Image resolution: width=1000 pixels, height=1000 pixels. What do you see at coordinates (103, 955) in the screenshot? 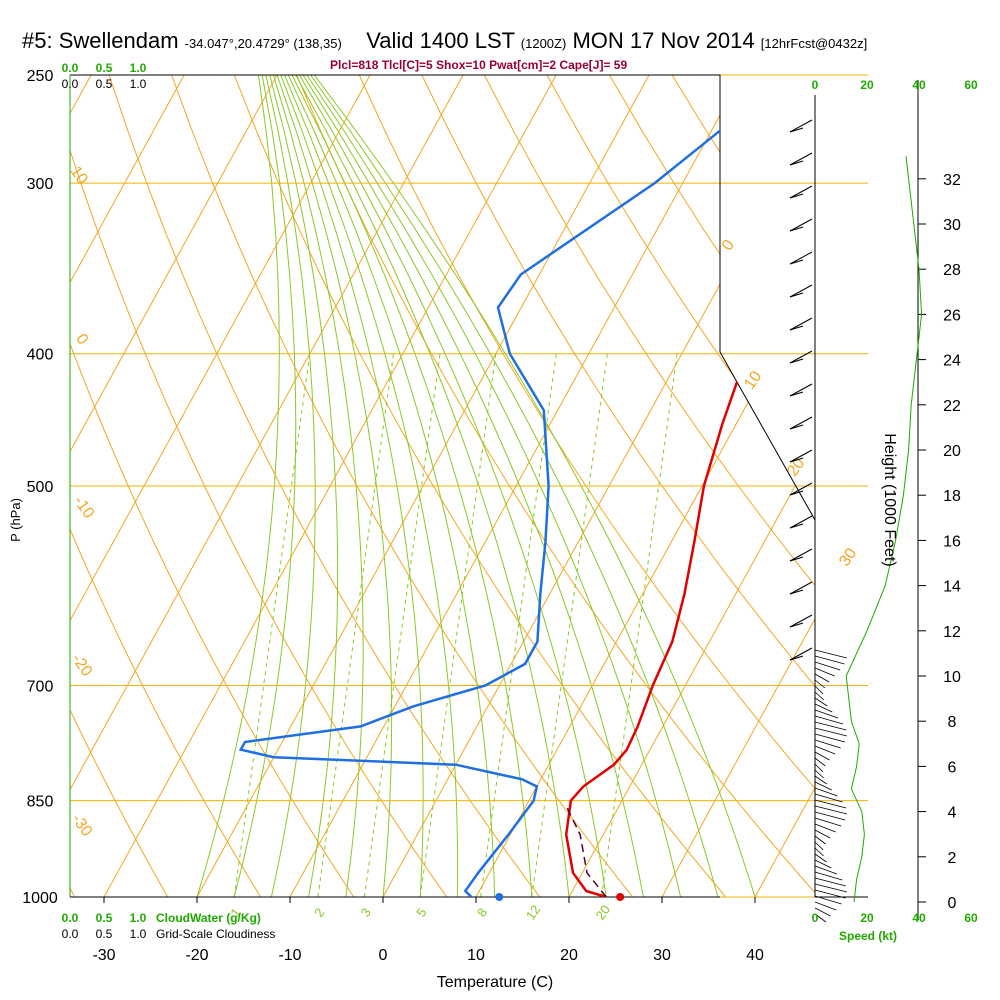
I see `x-tick-label: -30` at bounding box center [103, 955].